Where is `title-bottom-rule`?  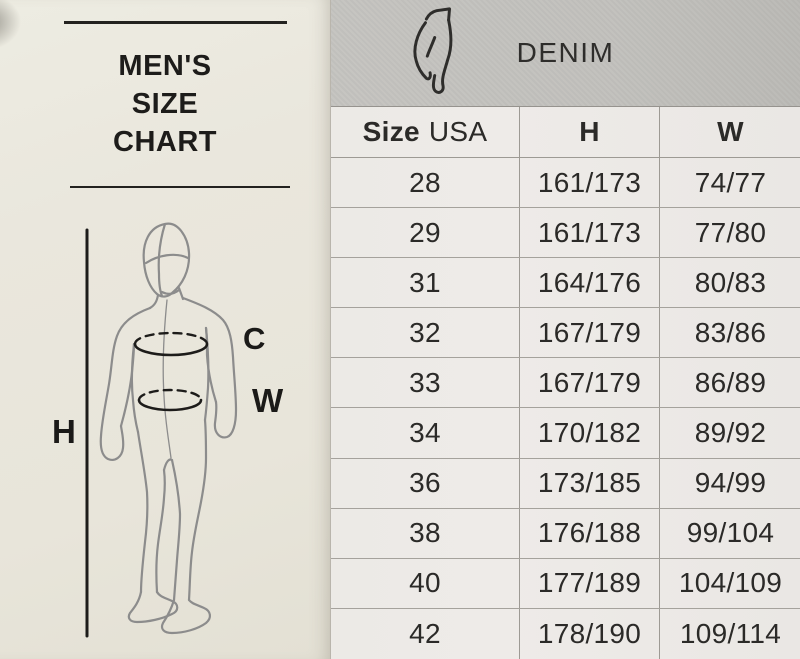
title-bottom-rule is located at coordinates (180, 187).